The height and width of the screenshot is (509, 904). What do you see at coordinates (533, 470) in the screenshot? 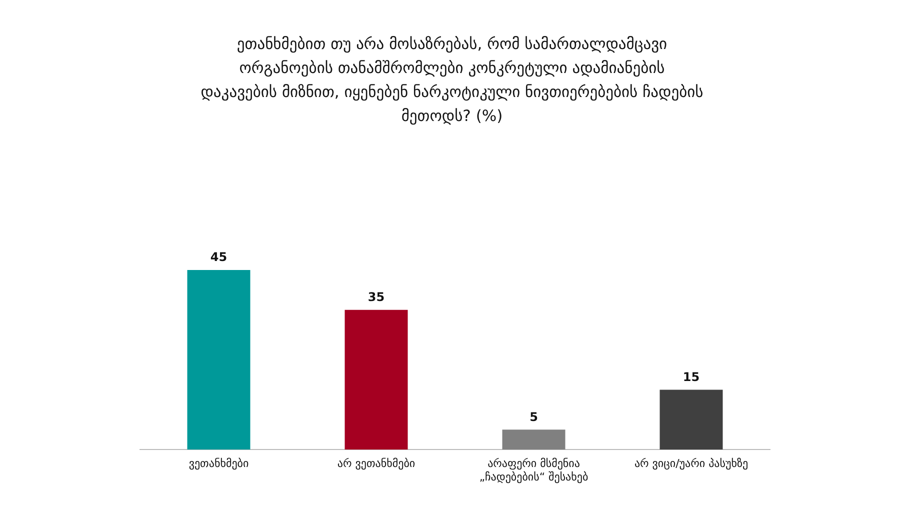
I see `x-tick-label: არაფერი მსმენია „ჩადებების“ შესახებ` at bounding box center [533, 470].